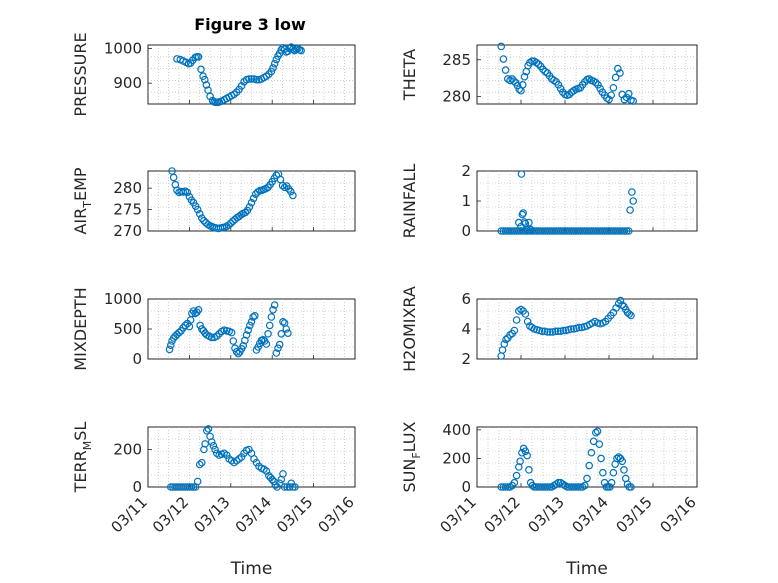  I want to click on x-axis-label: Time, so click(251, 569).